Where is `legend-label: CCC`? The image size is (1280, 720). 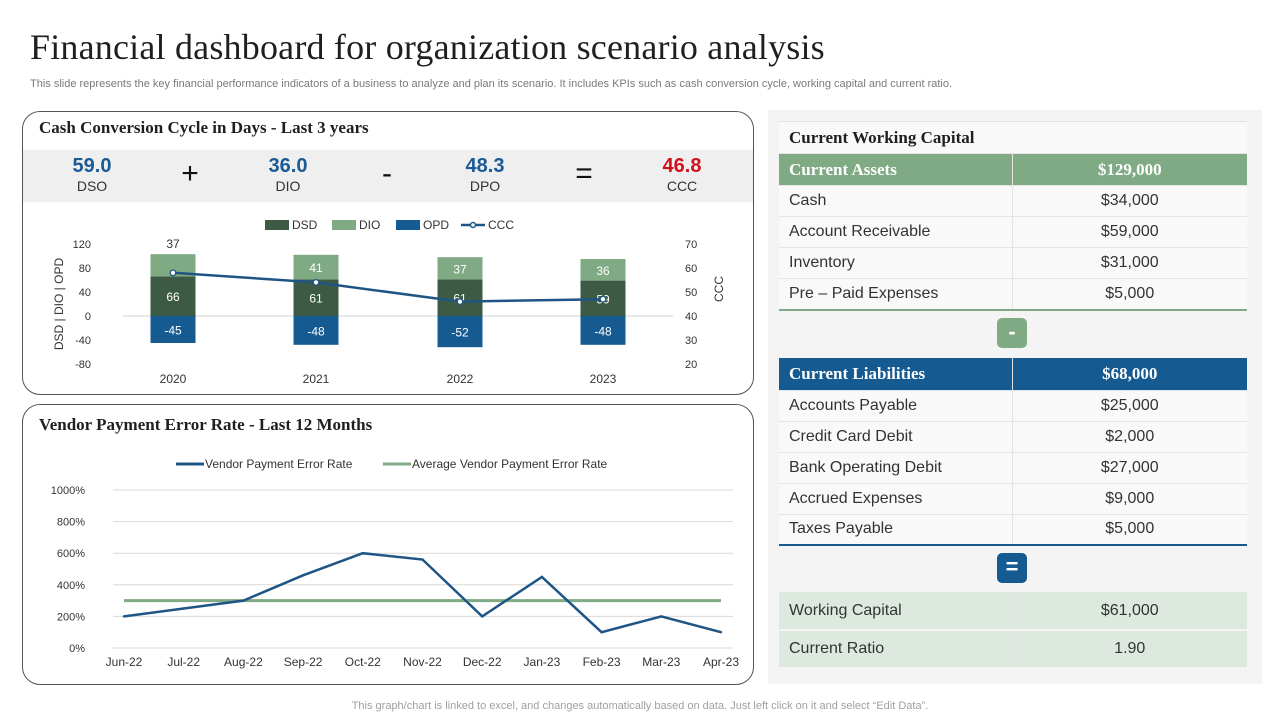 legend-label: CCC is located at coordinates (501, 225).